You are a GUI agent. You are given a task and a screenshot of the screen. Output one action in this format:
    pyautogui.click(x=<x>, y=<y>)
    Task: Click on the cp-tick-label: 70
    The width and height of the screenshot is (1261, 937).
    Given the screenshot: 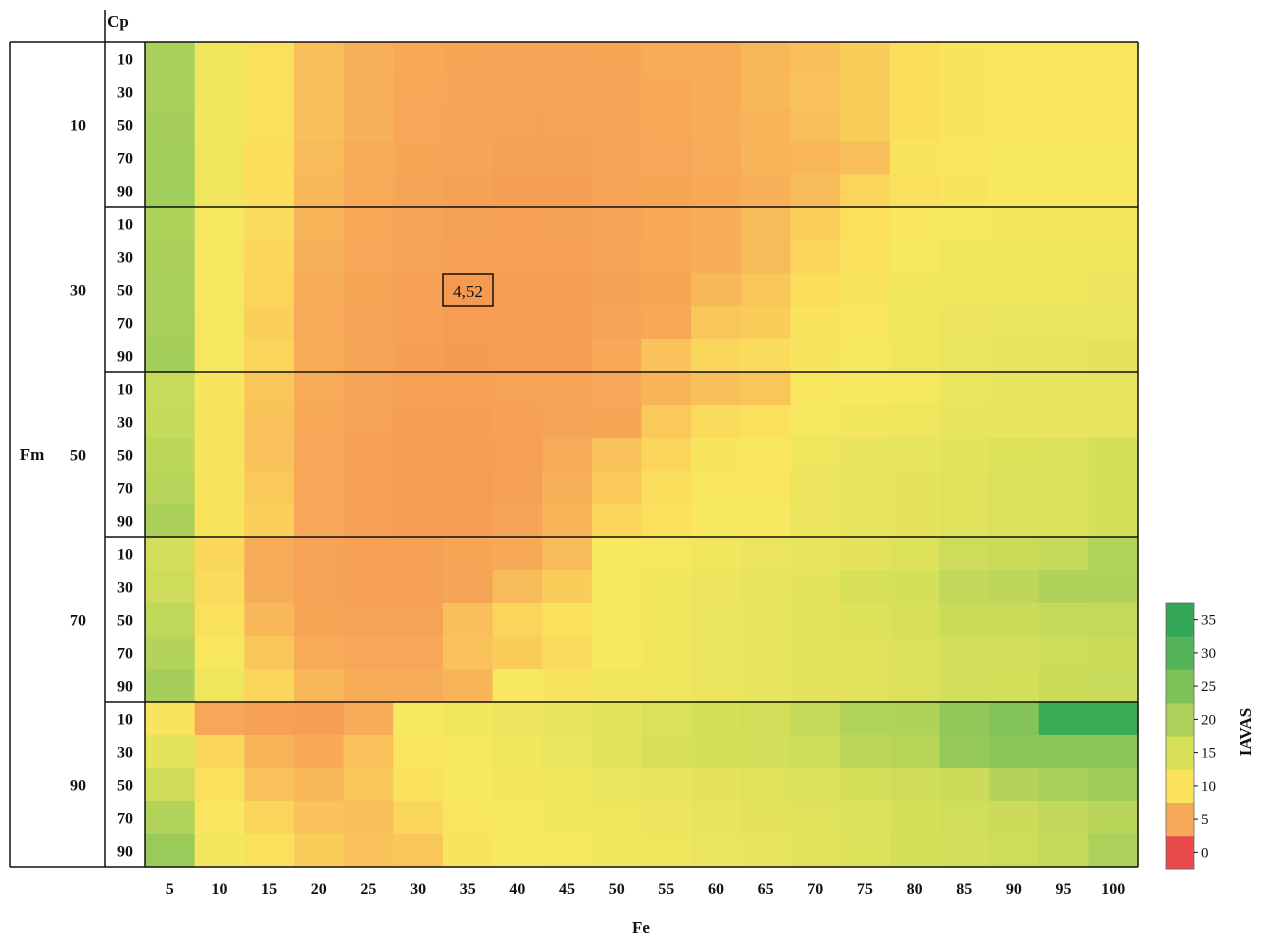 What is the action you would take?
    pyautogui.click(x=125, y=819)
    